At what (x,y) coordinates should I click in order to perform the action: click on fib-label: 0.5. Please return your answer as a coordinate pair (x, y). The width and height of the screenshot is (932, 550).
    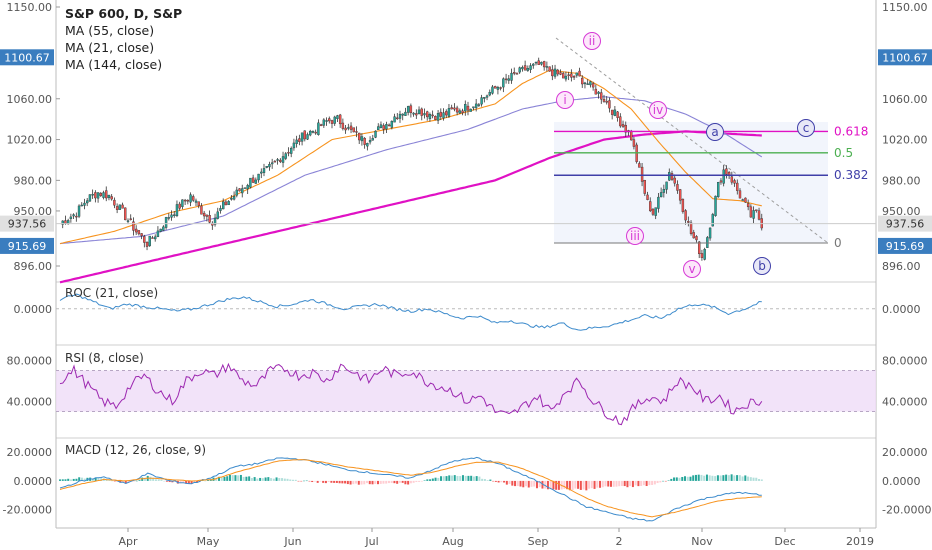
    Looking at the image, I should click on (843, 153).